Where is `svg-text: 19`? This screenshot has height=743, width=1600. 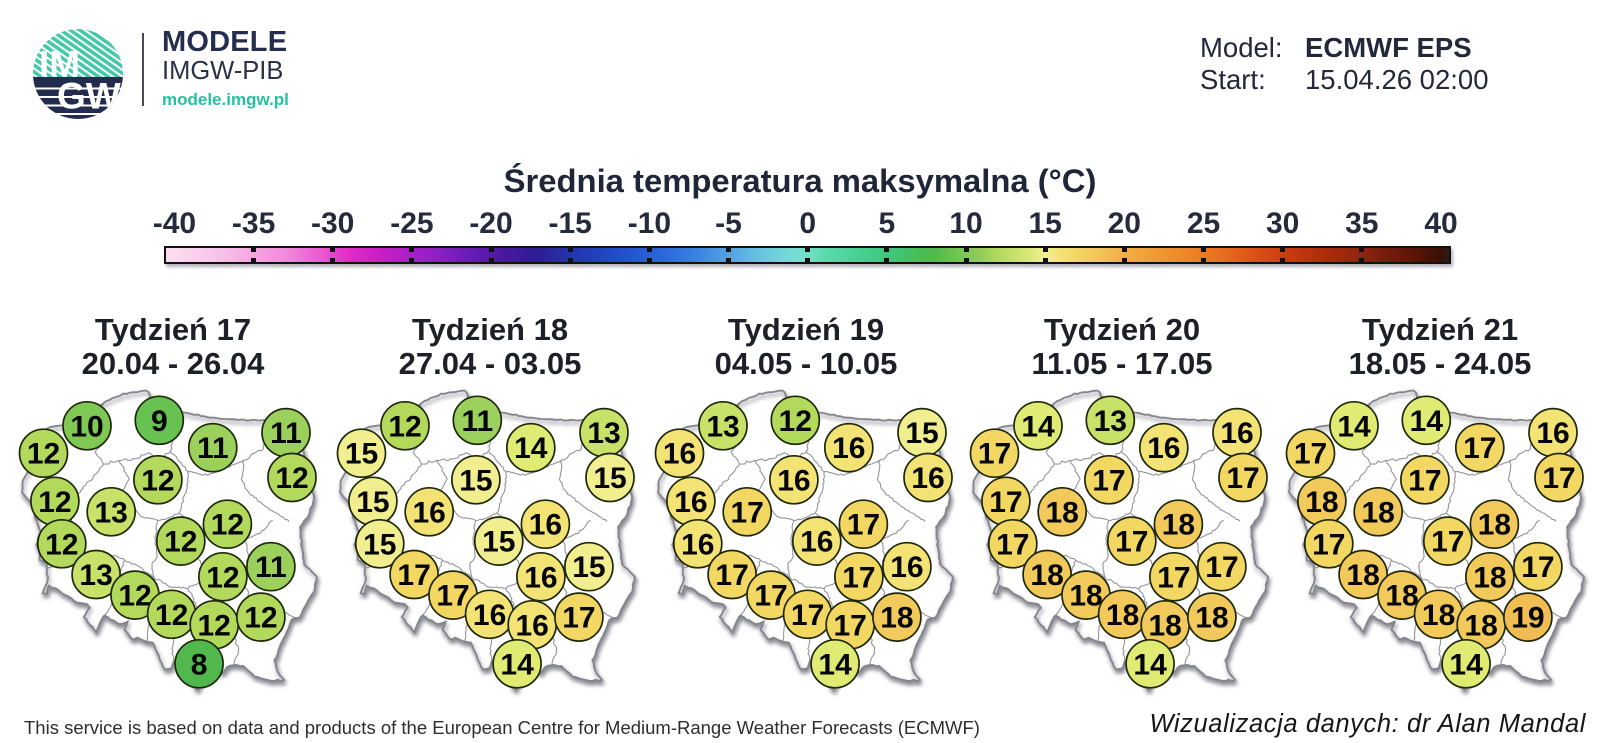
svg-text: 19 is located at coordinates (1527, 618).